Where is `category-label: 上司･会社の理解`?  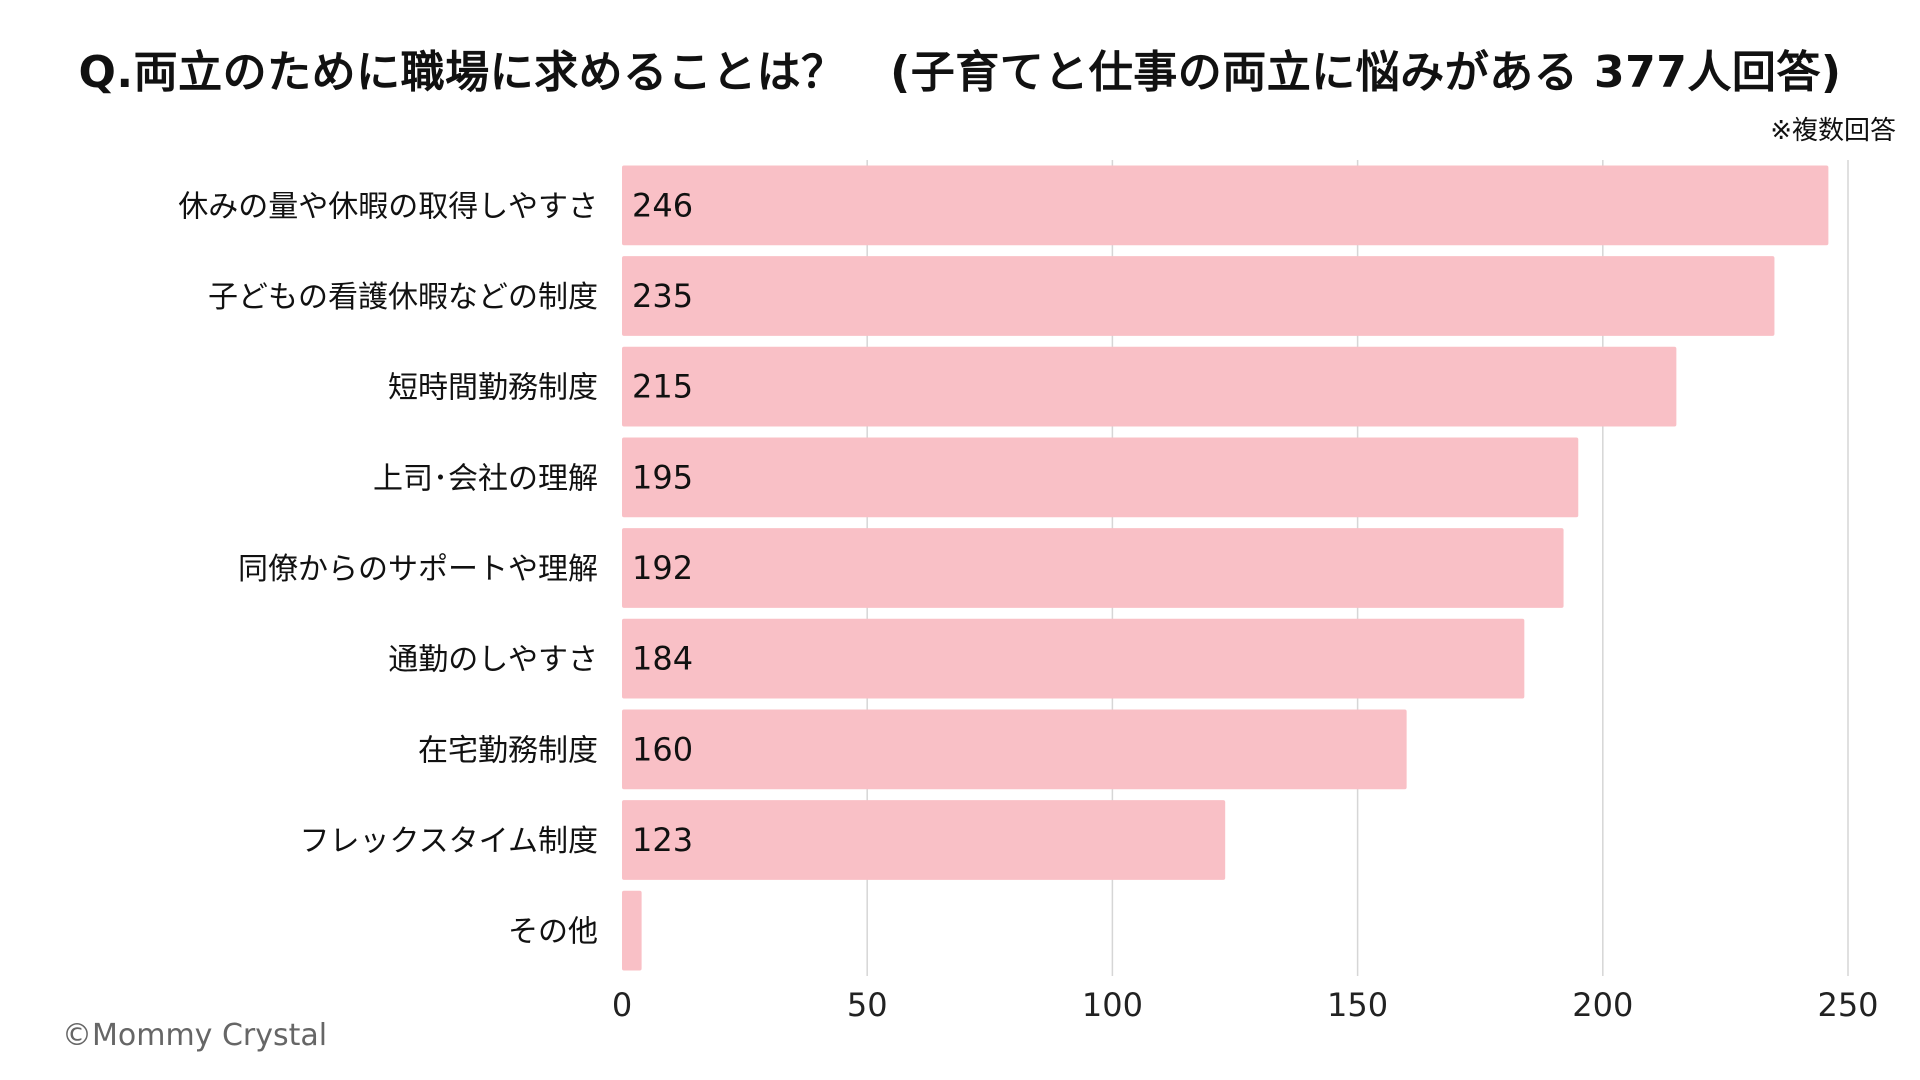
category-label: 上司･会社の理解 is located at coordinates (485, 478).